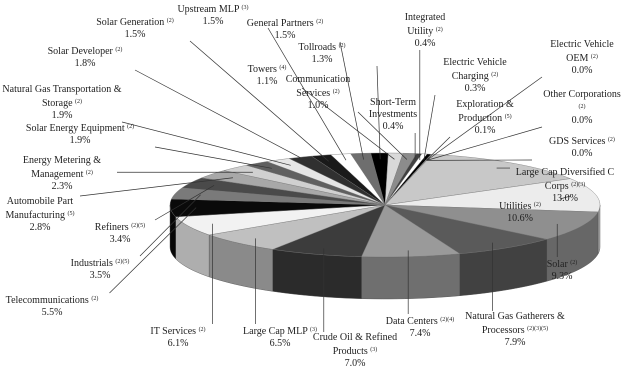  Describe the element at coordinates (420, 327) in the screenshot. I see `slice-label: Data Centers (2)(4) 7.4%` at that location.